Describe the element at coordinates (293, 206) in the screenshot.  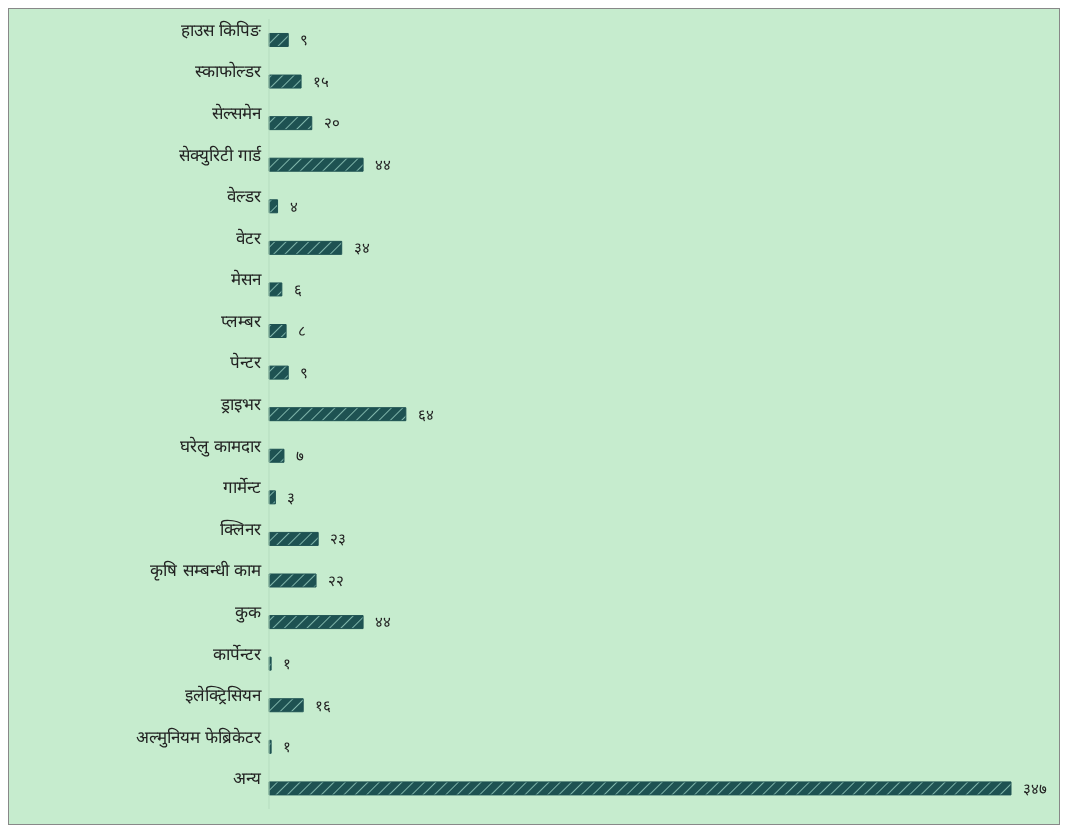
I see `data-label: ४` at that location.